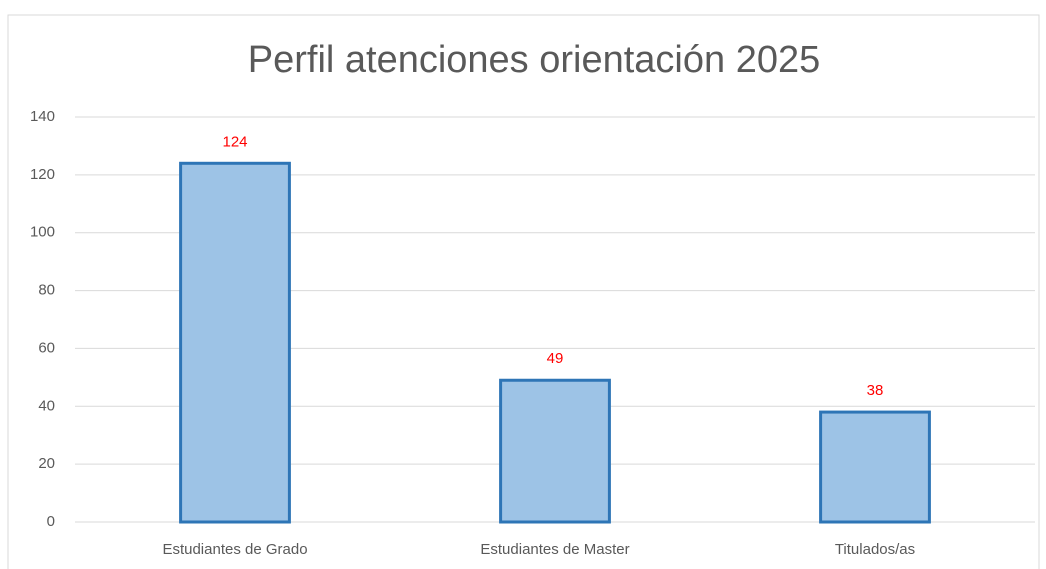 This screenshot has width=1046, height=569. Describe the element at coordinates (234, 141) in the screenshot. I see `data-label: 124` at that location.